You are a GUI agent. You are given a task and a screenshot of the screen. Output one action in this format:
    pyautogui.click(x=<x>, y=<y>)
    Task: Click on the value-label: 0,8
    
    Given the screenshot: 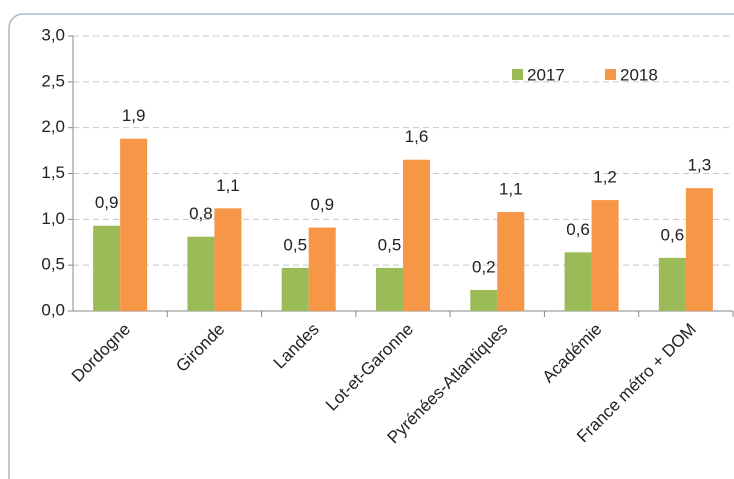 What is the action you would take?
    pyautogui.click(x=201, y=213)
    